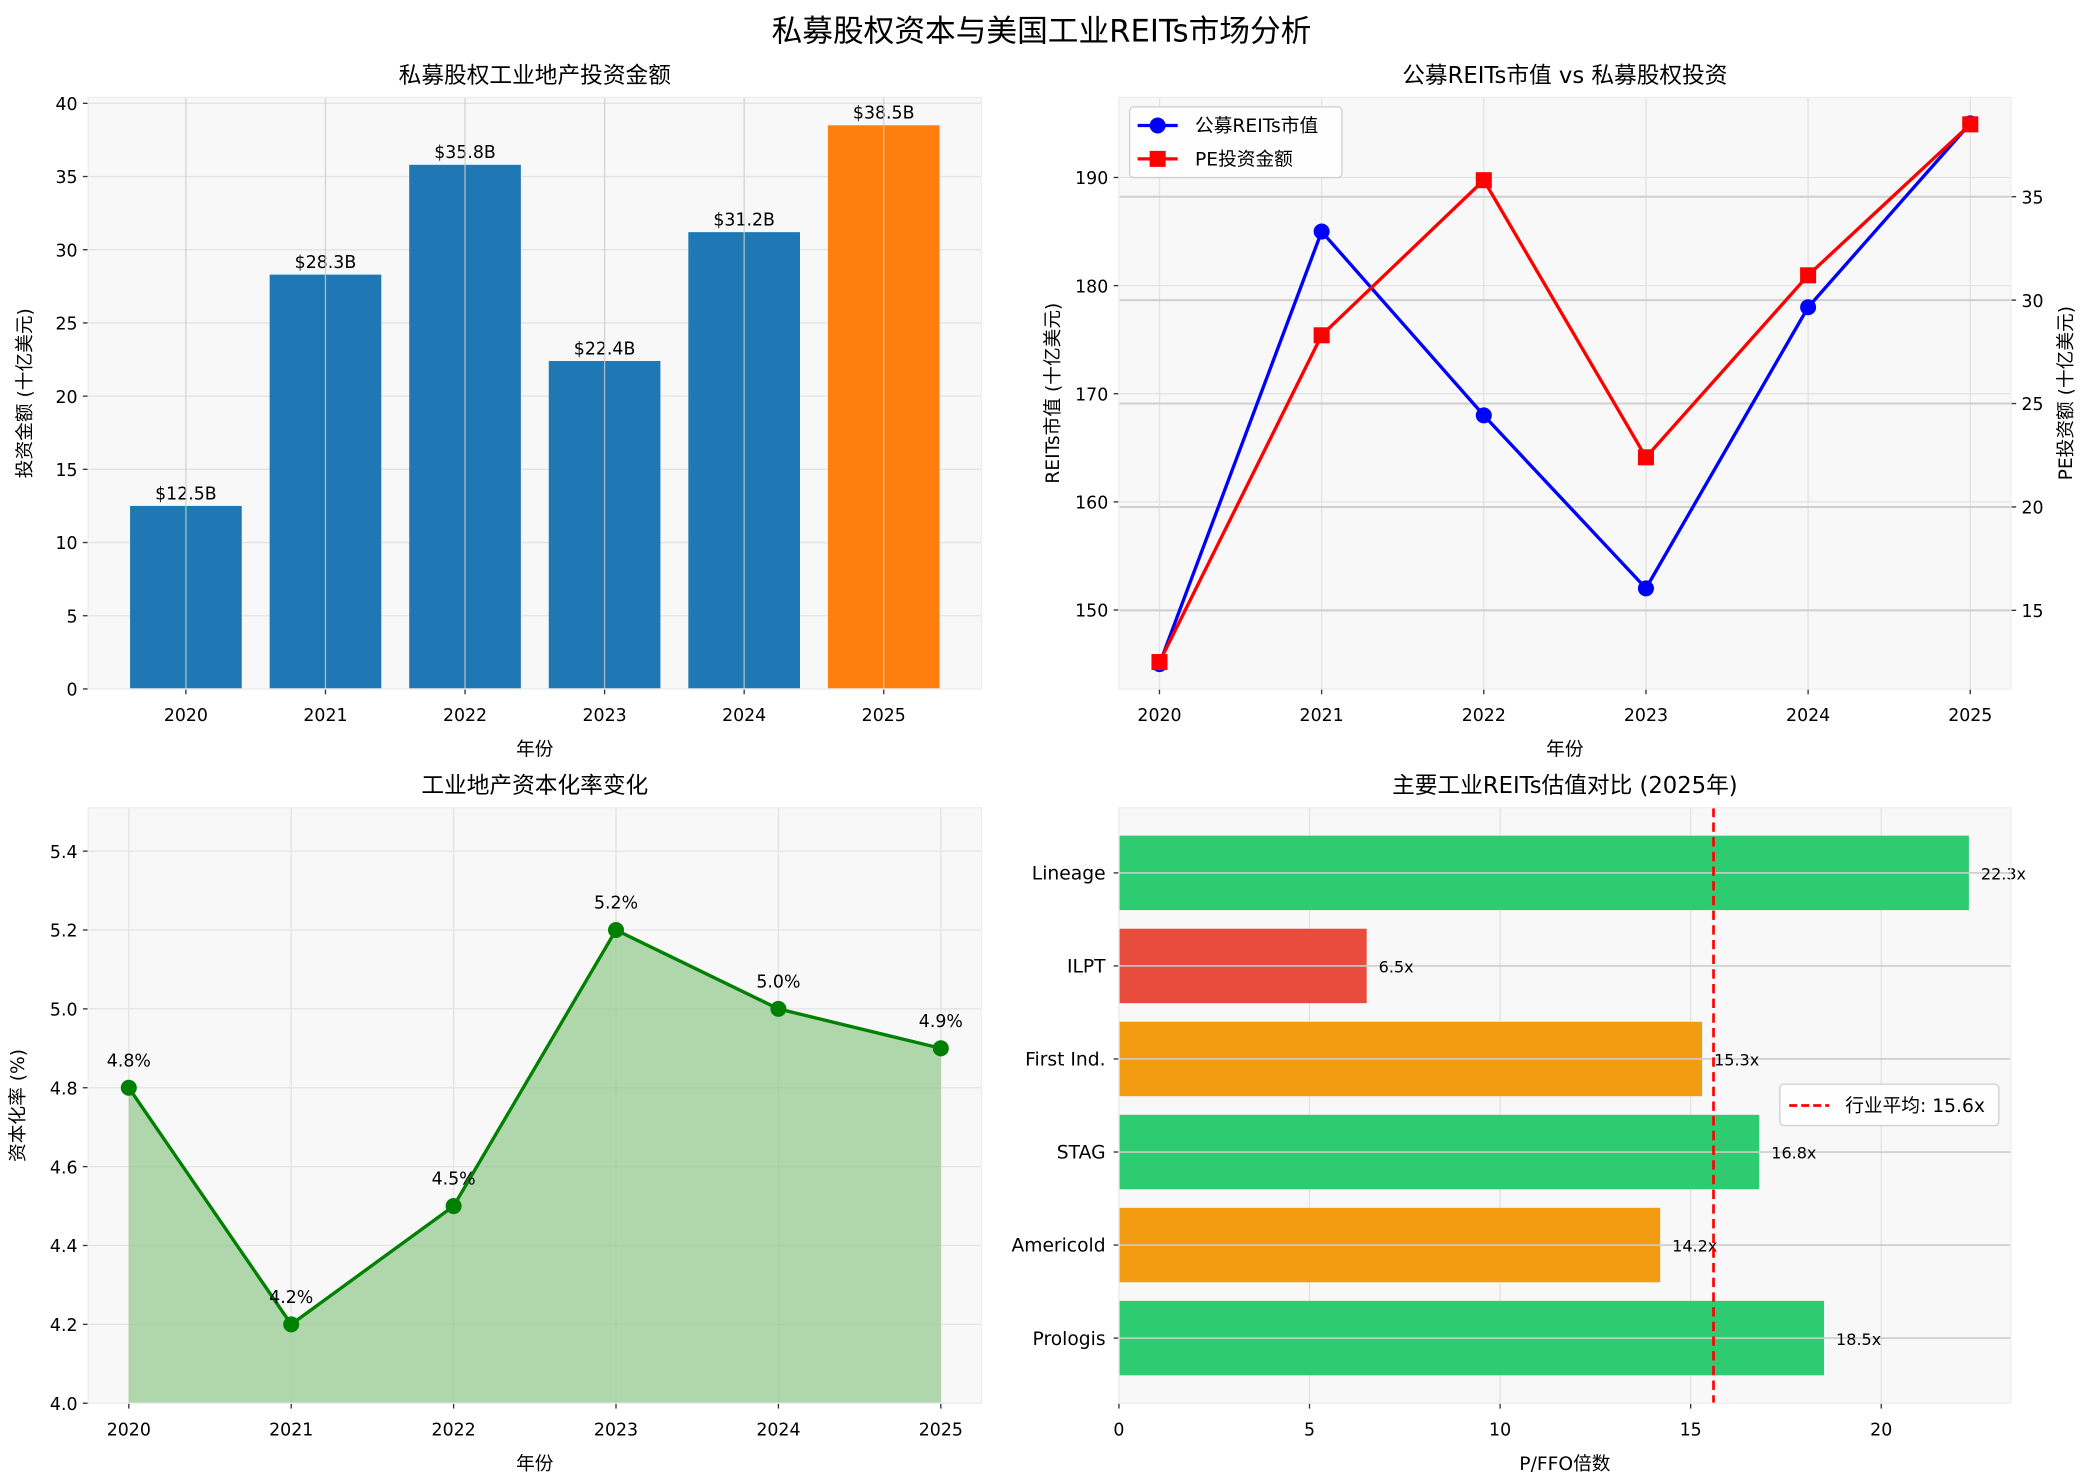 The height and width of the screenshot is (1478, 2083). What do you see at coordinates (66, 544) in the screenshot?
I see `y-tick-label: 10` at bounding box center [66, 544].